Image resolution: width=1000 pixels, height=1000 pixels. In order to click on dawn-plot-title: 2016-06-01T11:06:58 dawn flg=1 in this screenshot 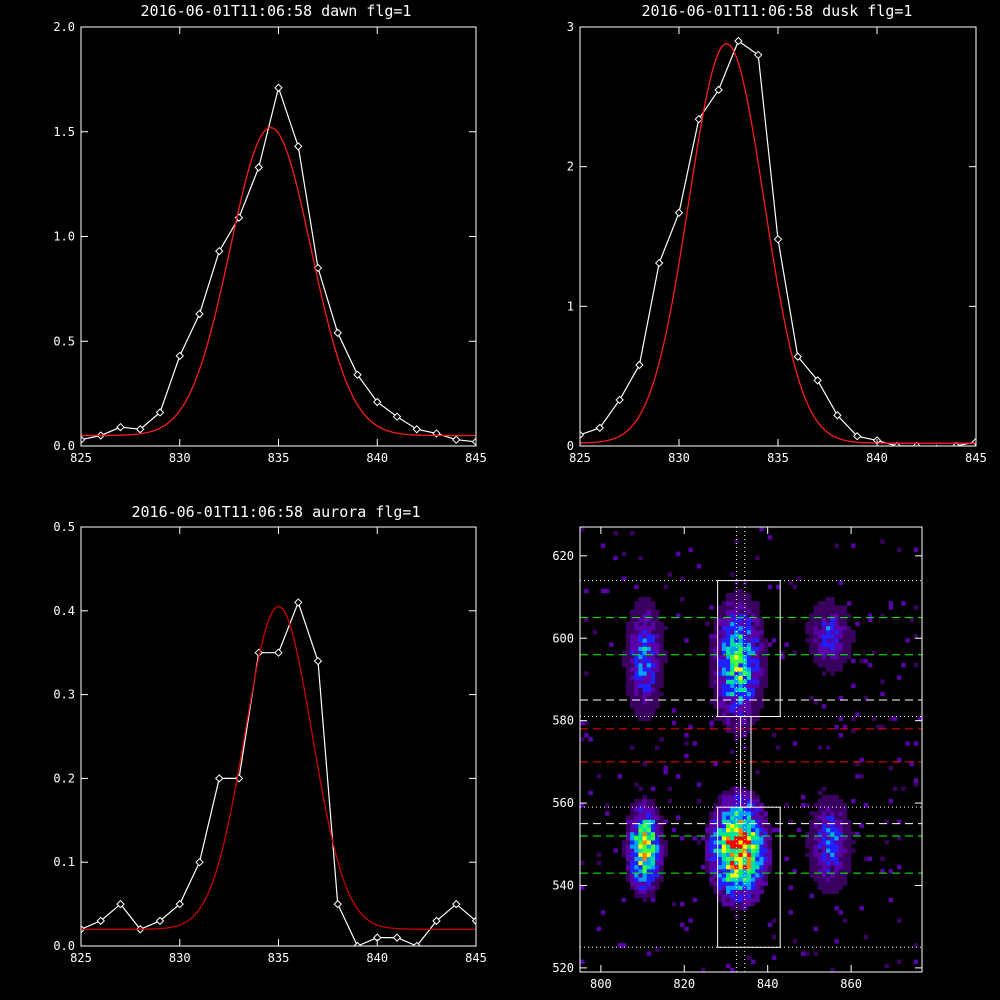, I will do `click(276, 11)`.